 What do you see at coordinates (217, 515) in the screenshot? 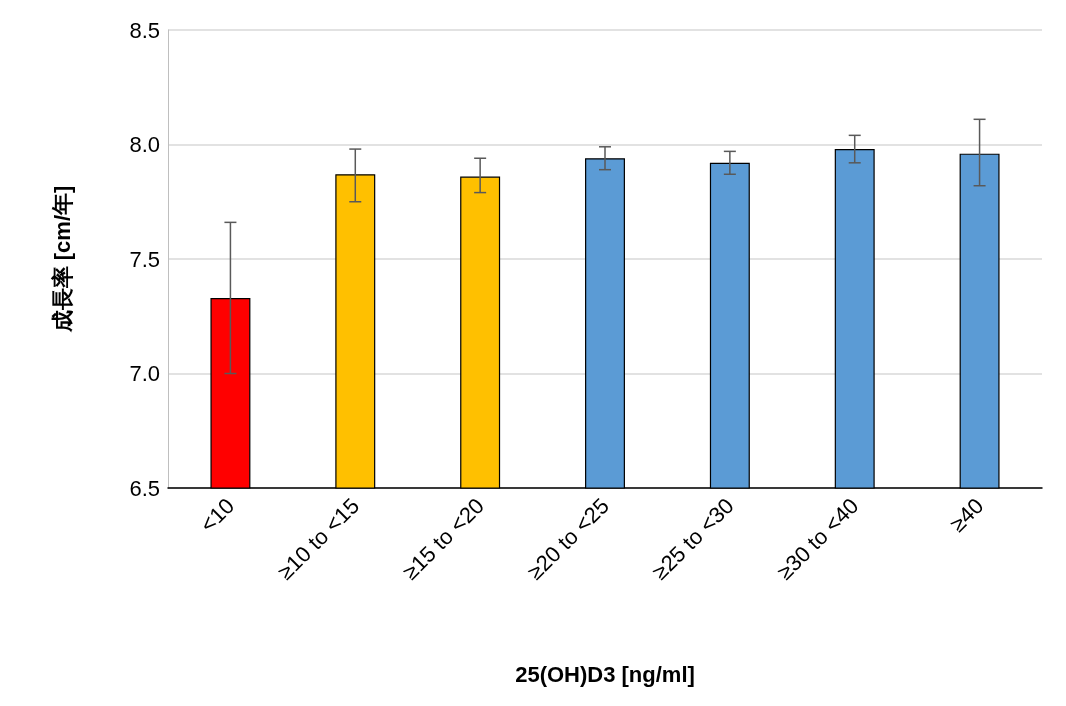
I see `x-tick-label: <10` at bounding box center [217, 515].